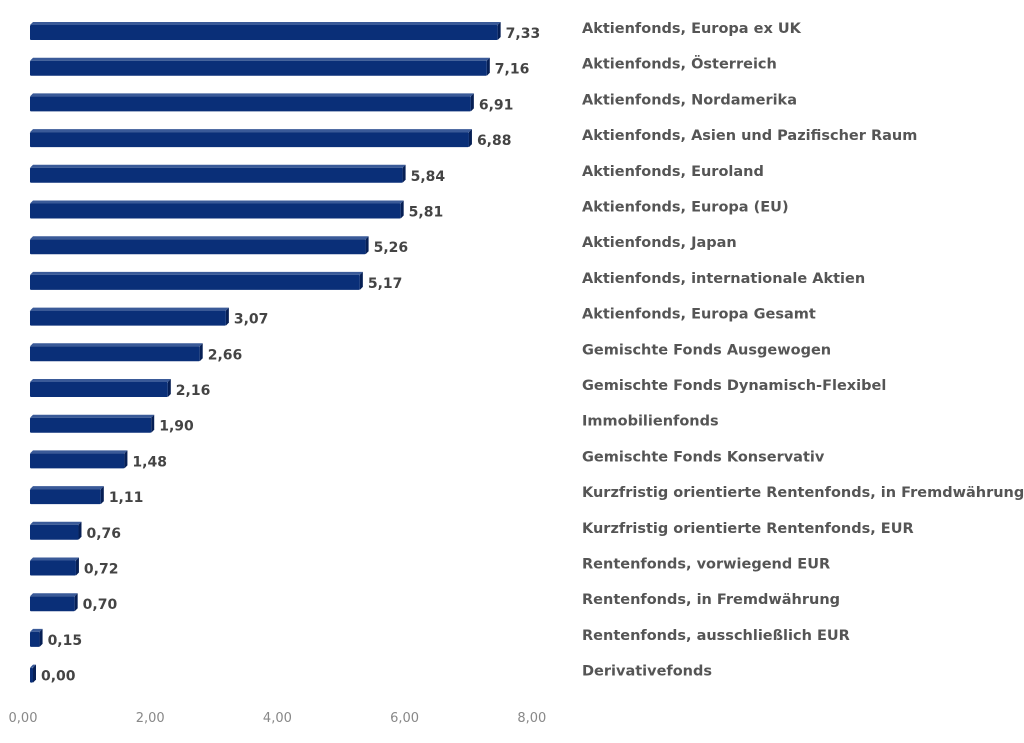 This screenshot has width=1024, height=743. Describe the element at coordinates (734, 386) in the screenshot. I see `category-label: Gemischte Fonds Dynamisch-Flexibel` at that location.